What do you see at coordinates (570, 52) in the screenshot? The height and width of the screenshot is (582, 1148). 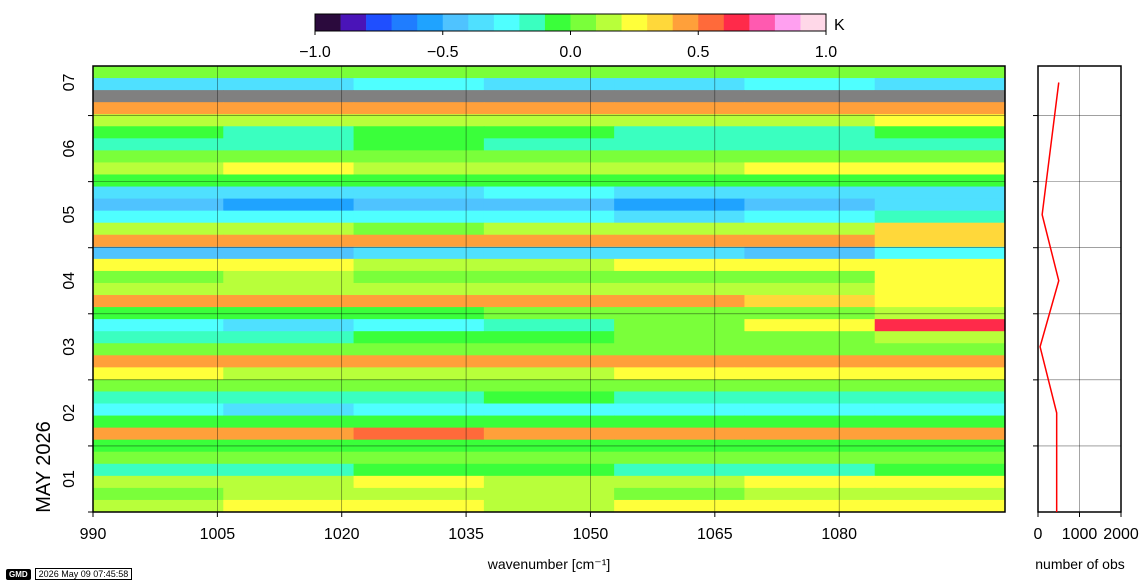 I see `colorbar-tick-label: 0.0` at bounding box center [570, 52].